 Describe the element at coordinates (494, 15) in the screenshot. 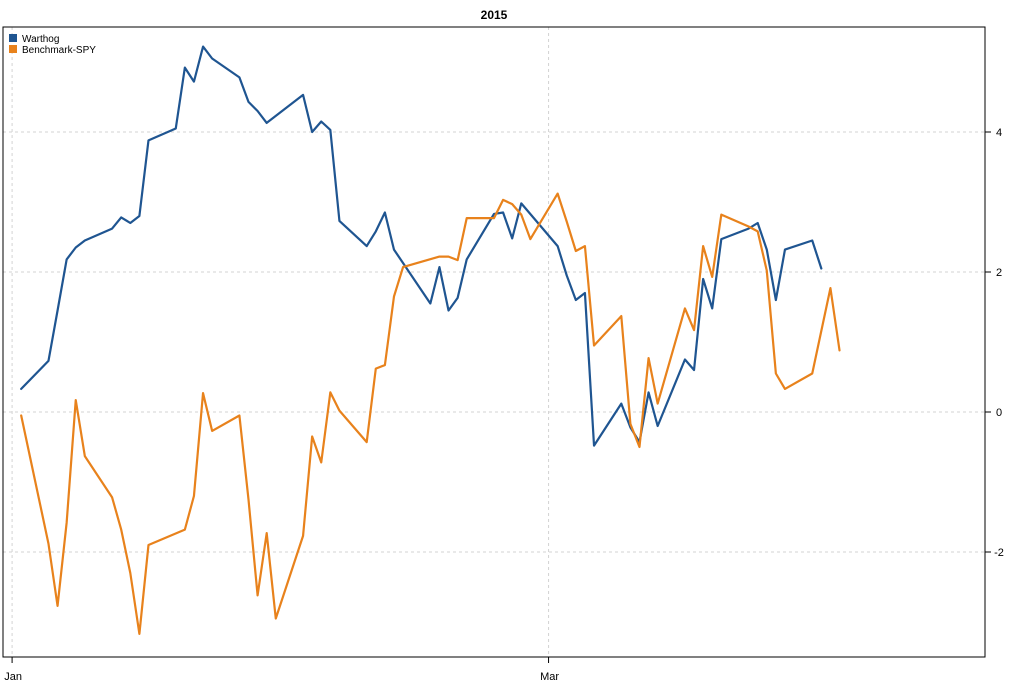

I see `chart-title: 2015` at that location.